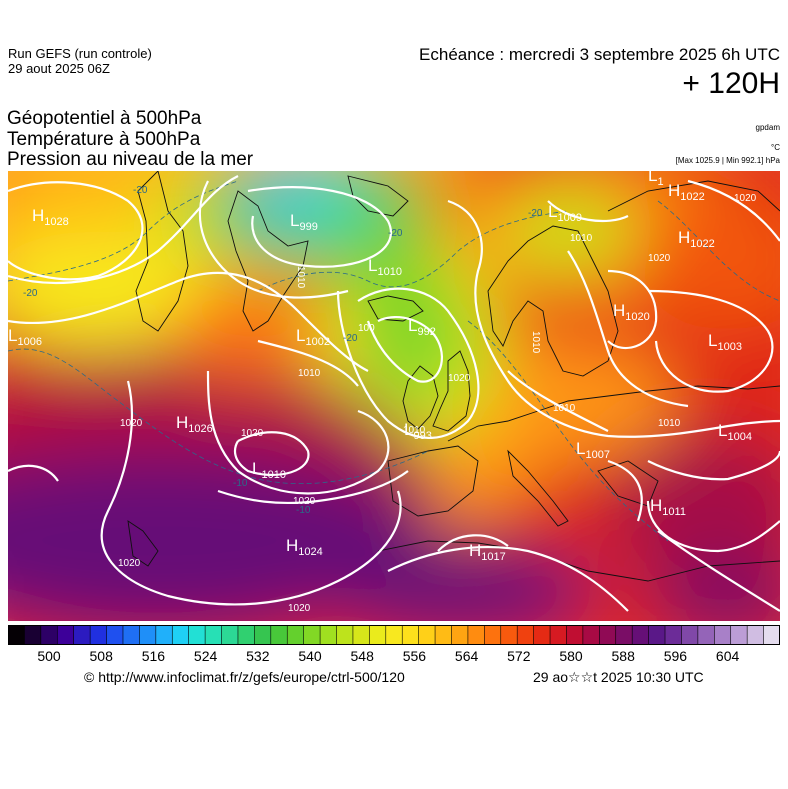 The image size is (788, 789). What do you see at coordinates (487, 552) in the screenshot?
I see `pressure-center: H1017` at bounding box center [487, 552].